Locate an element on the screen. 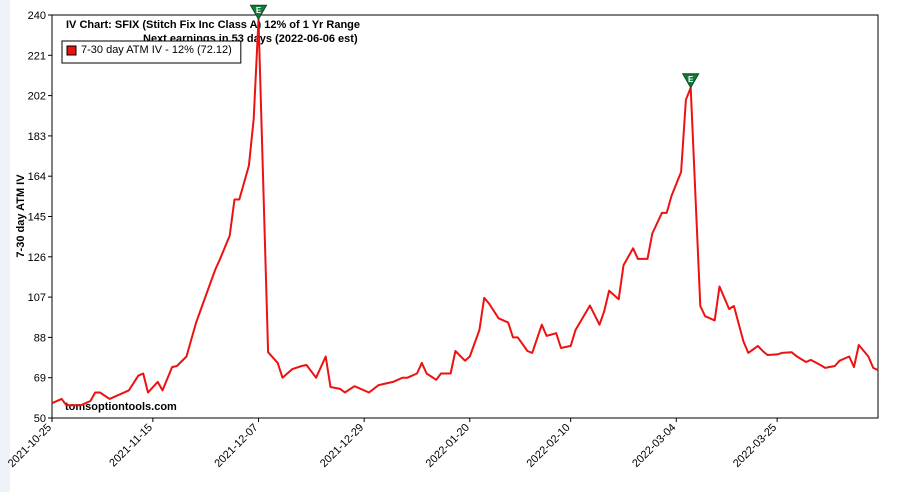  y-tick-label: 221 is located at coordinates (37, 56).